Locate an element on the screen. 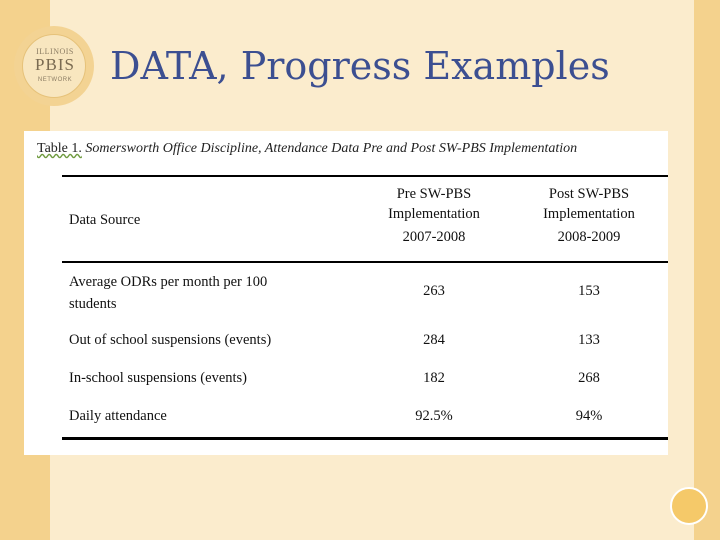 The image size is (720, 540). cell-post-in-school-suspensions: 268 is located at coordinates (589, 378).